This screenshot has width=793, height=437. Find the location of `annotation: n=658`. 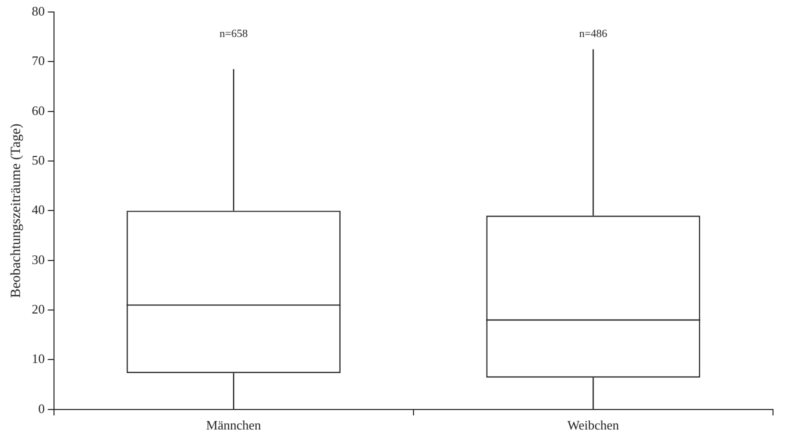

annotation: n=658 is located at coordinates (233, 34).